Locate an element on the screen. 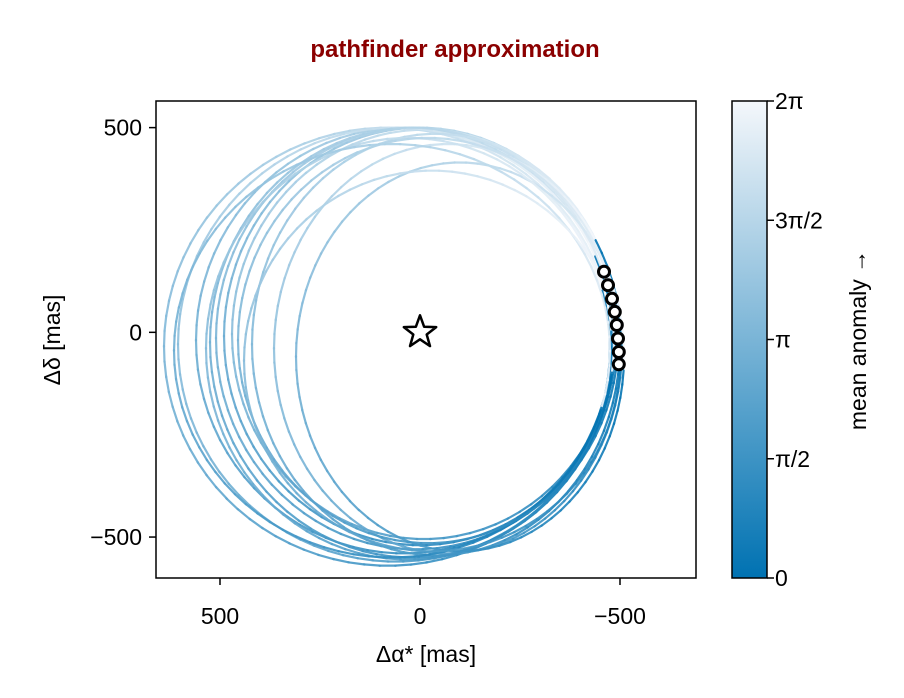 This screenshot has width=904, height=698. x-tick-label: −500 is located at coordinates (620, 616).